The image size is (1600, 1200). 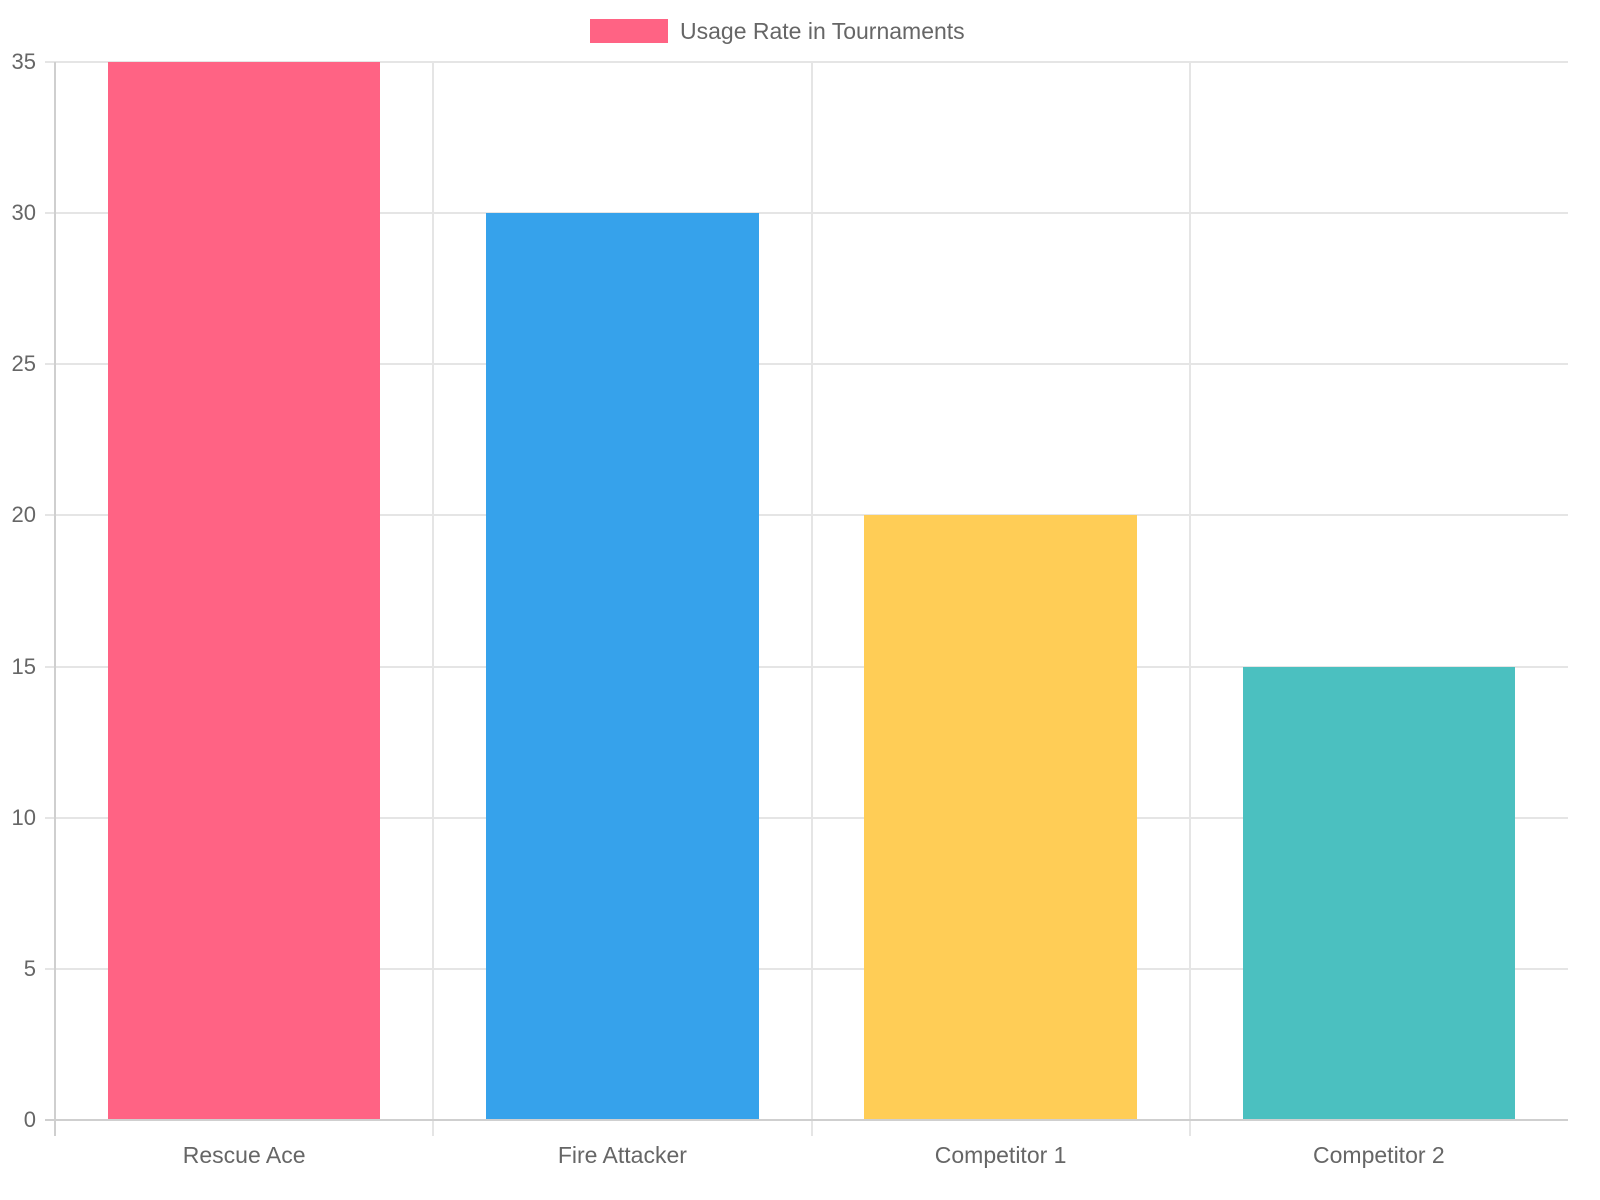 I want to click on y-tick-label: 15, so click(x=23, y=666).